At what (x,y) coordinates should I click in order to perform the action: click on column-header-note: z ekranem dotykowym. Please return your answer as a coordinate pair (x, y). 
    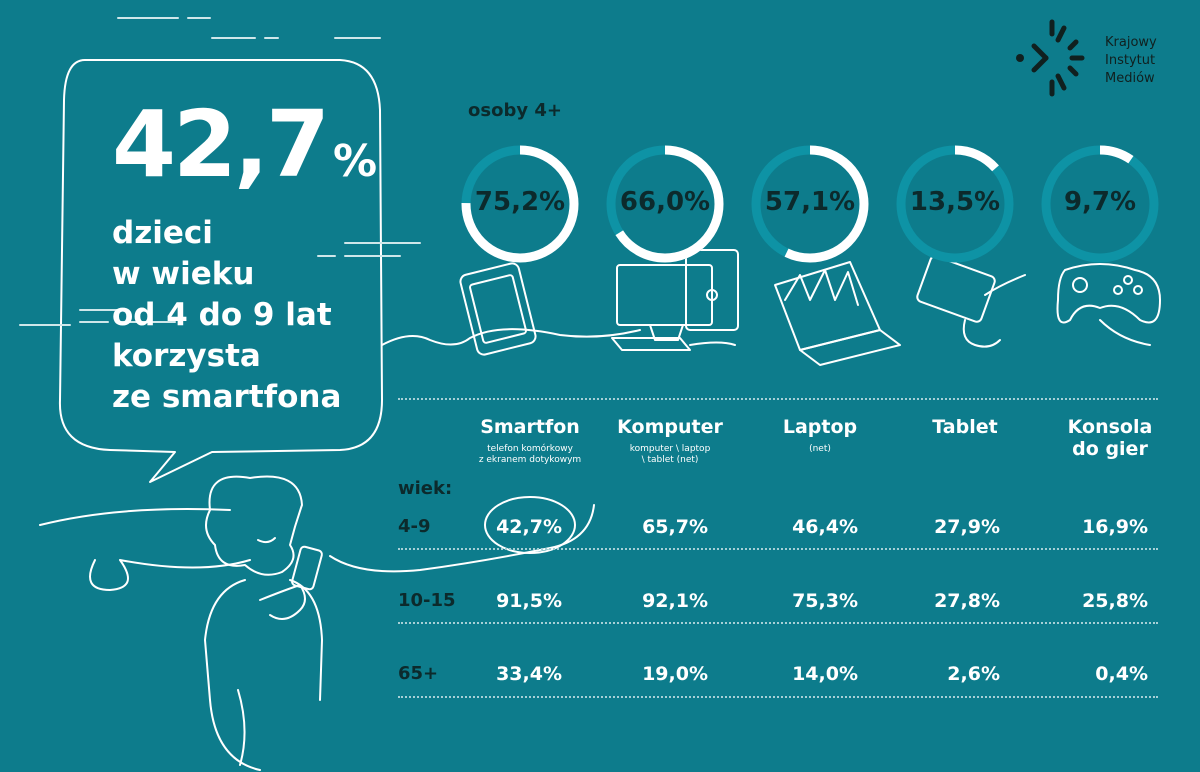
    Looking at the image, I should click on (530, 460).